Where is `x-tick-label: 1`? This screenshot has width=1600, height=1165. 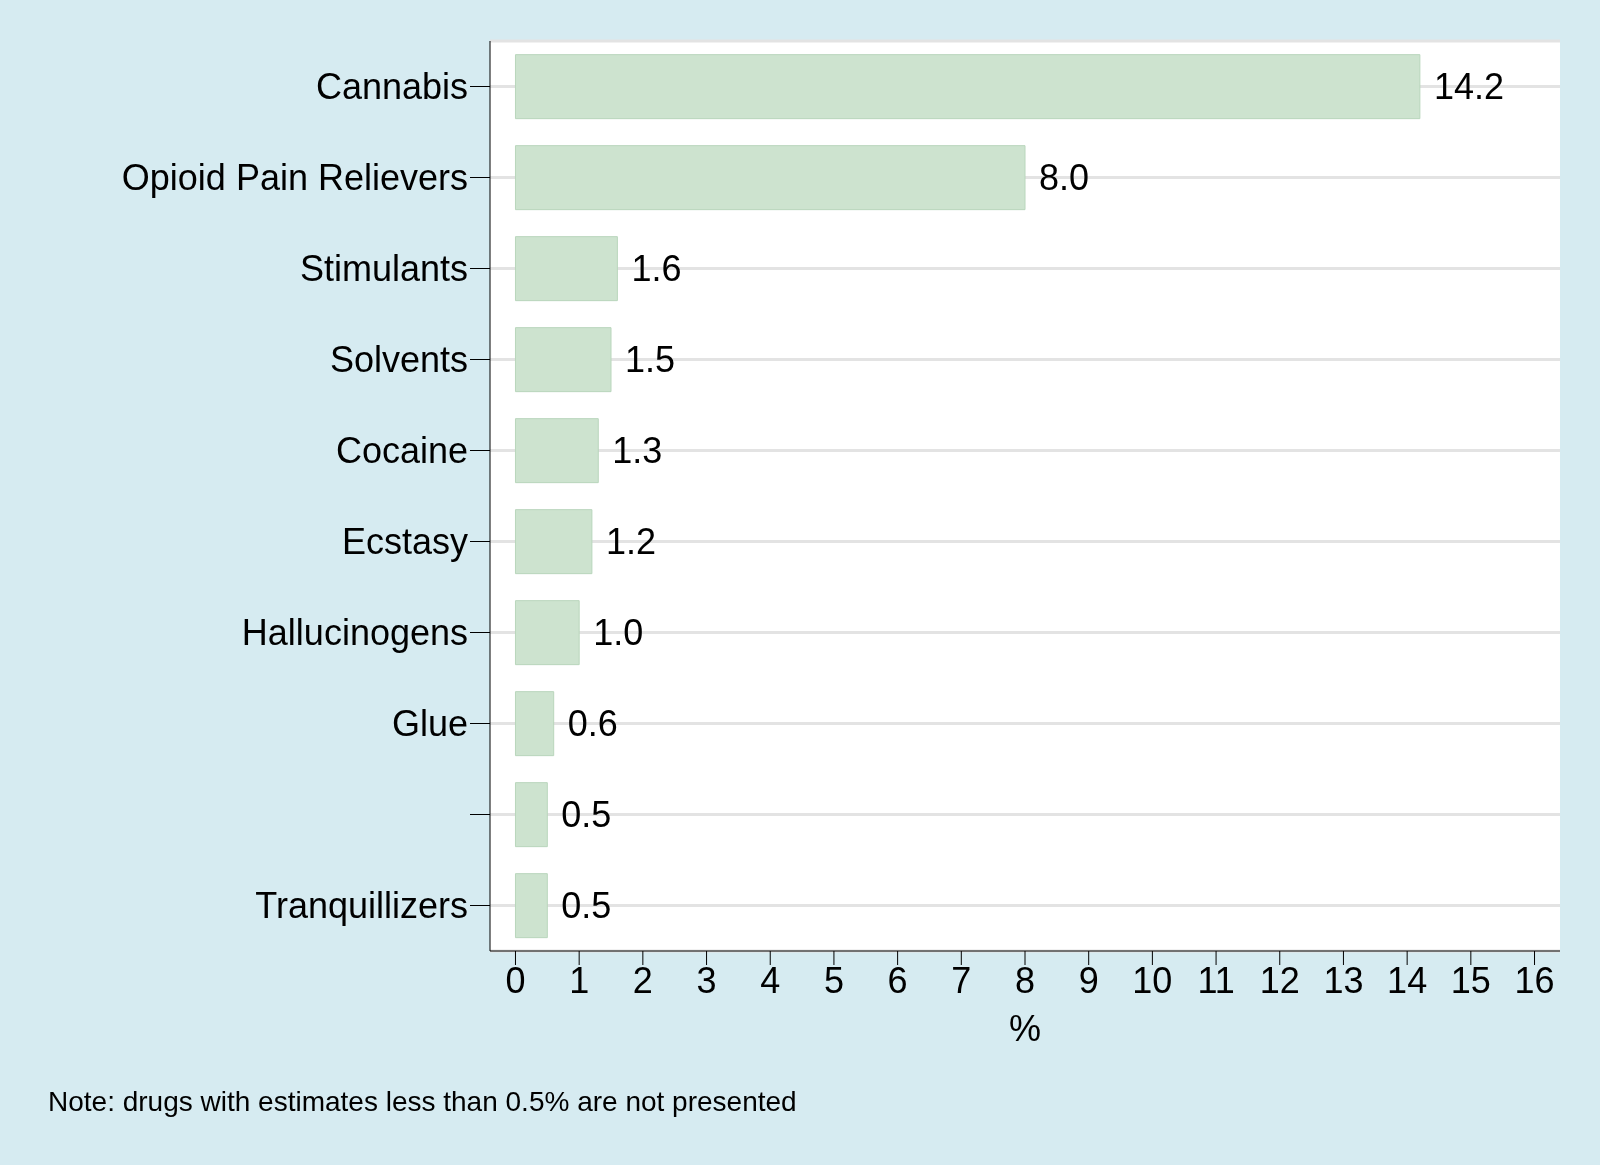 x-tick-label: 1 is located at coordinates (579, 980).